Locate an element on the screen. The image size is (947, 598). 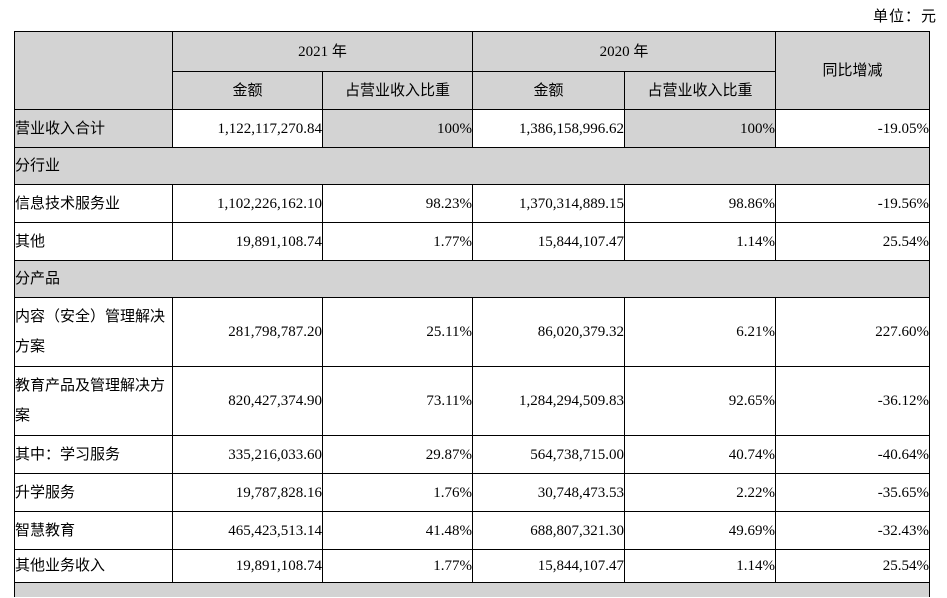
section-label-partial is located at coordinates (472, 589).